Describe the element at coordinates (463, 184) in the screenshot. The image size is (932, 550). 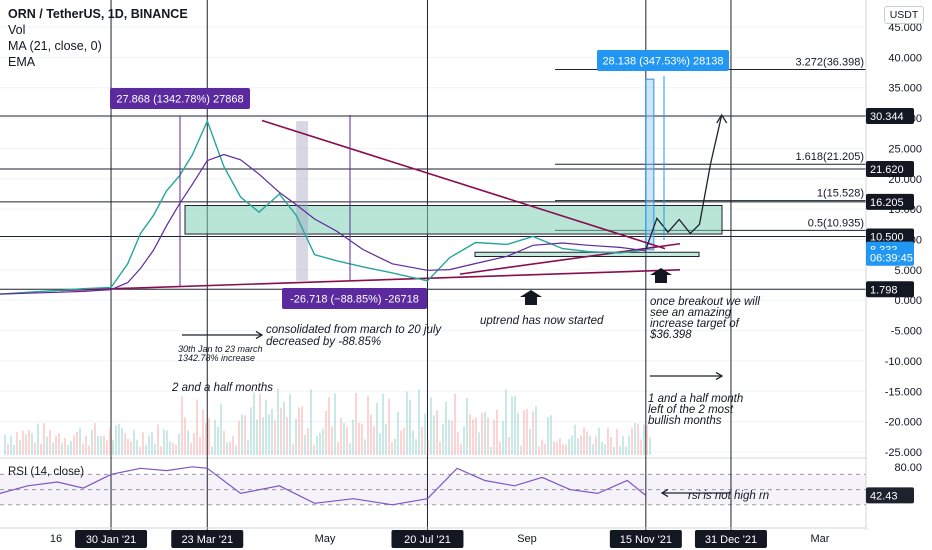
I see `descending-trendline` at that location.